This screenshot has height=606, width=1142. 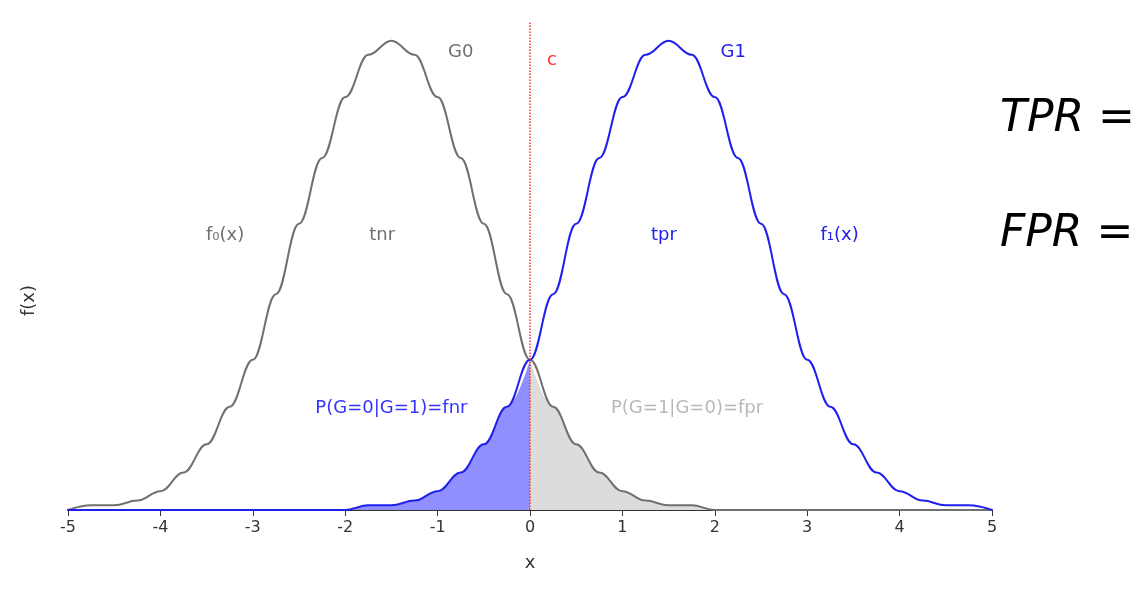 What do you see at coordinates (530, 526) in the screenshot?
I see `x-tick-label: 0` at bounding box center [530, 526].